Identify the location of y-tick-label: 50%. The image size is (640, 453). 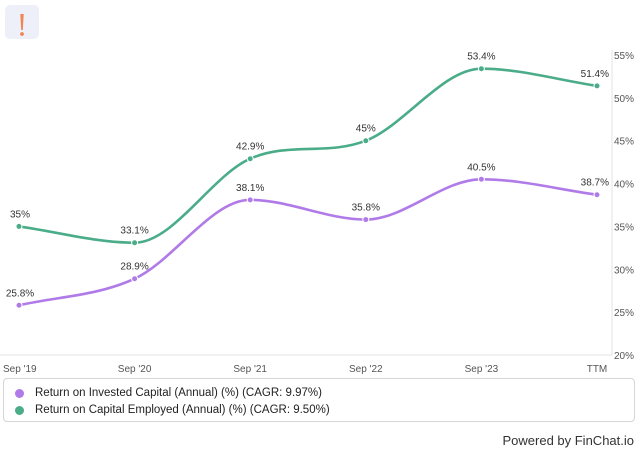
(624, 99).